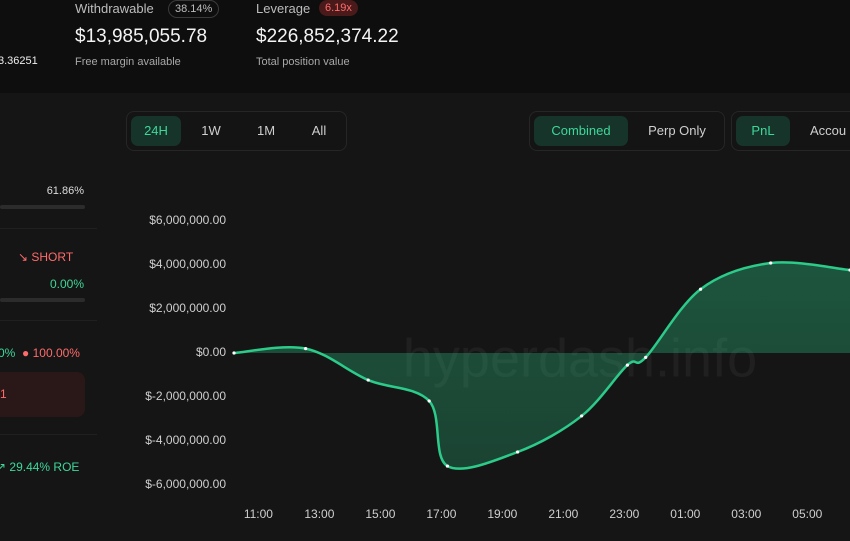  What do you see at coordinates (258, 514) in the screenshot?
I see `x-tick-label: 11:00` at bounding box center [258, 514].